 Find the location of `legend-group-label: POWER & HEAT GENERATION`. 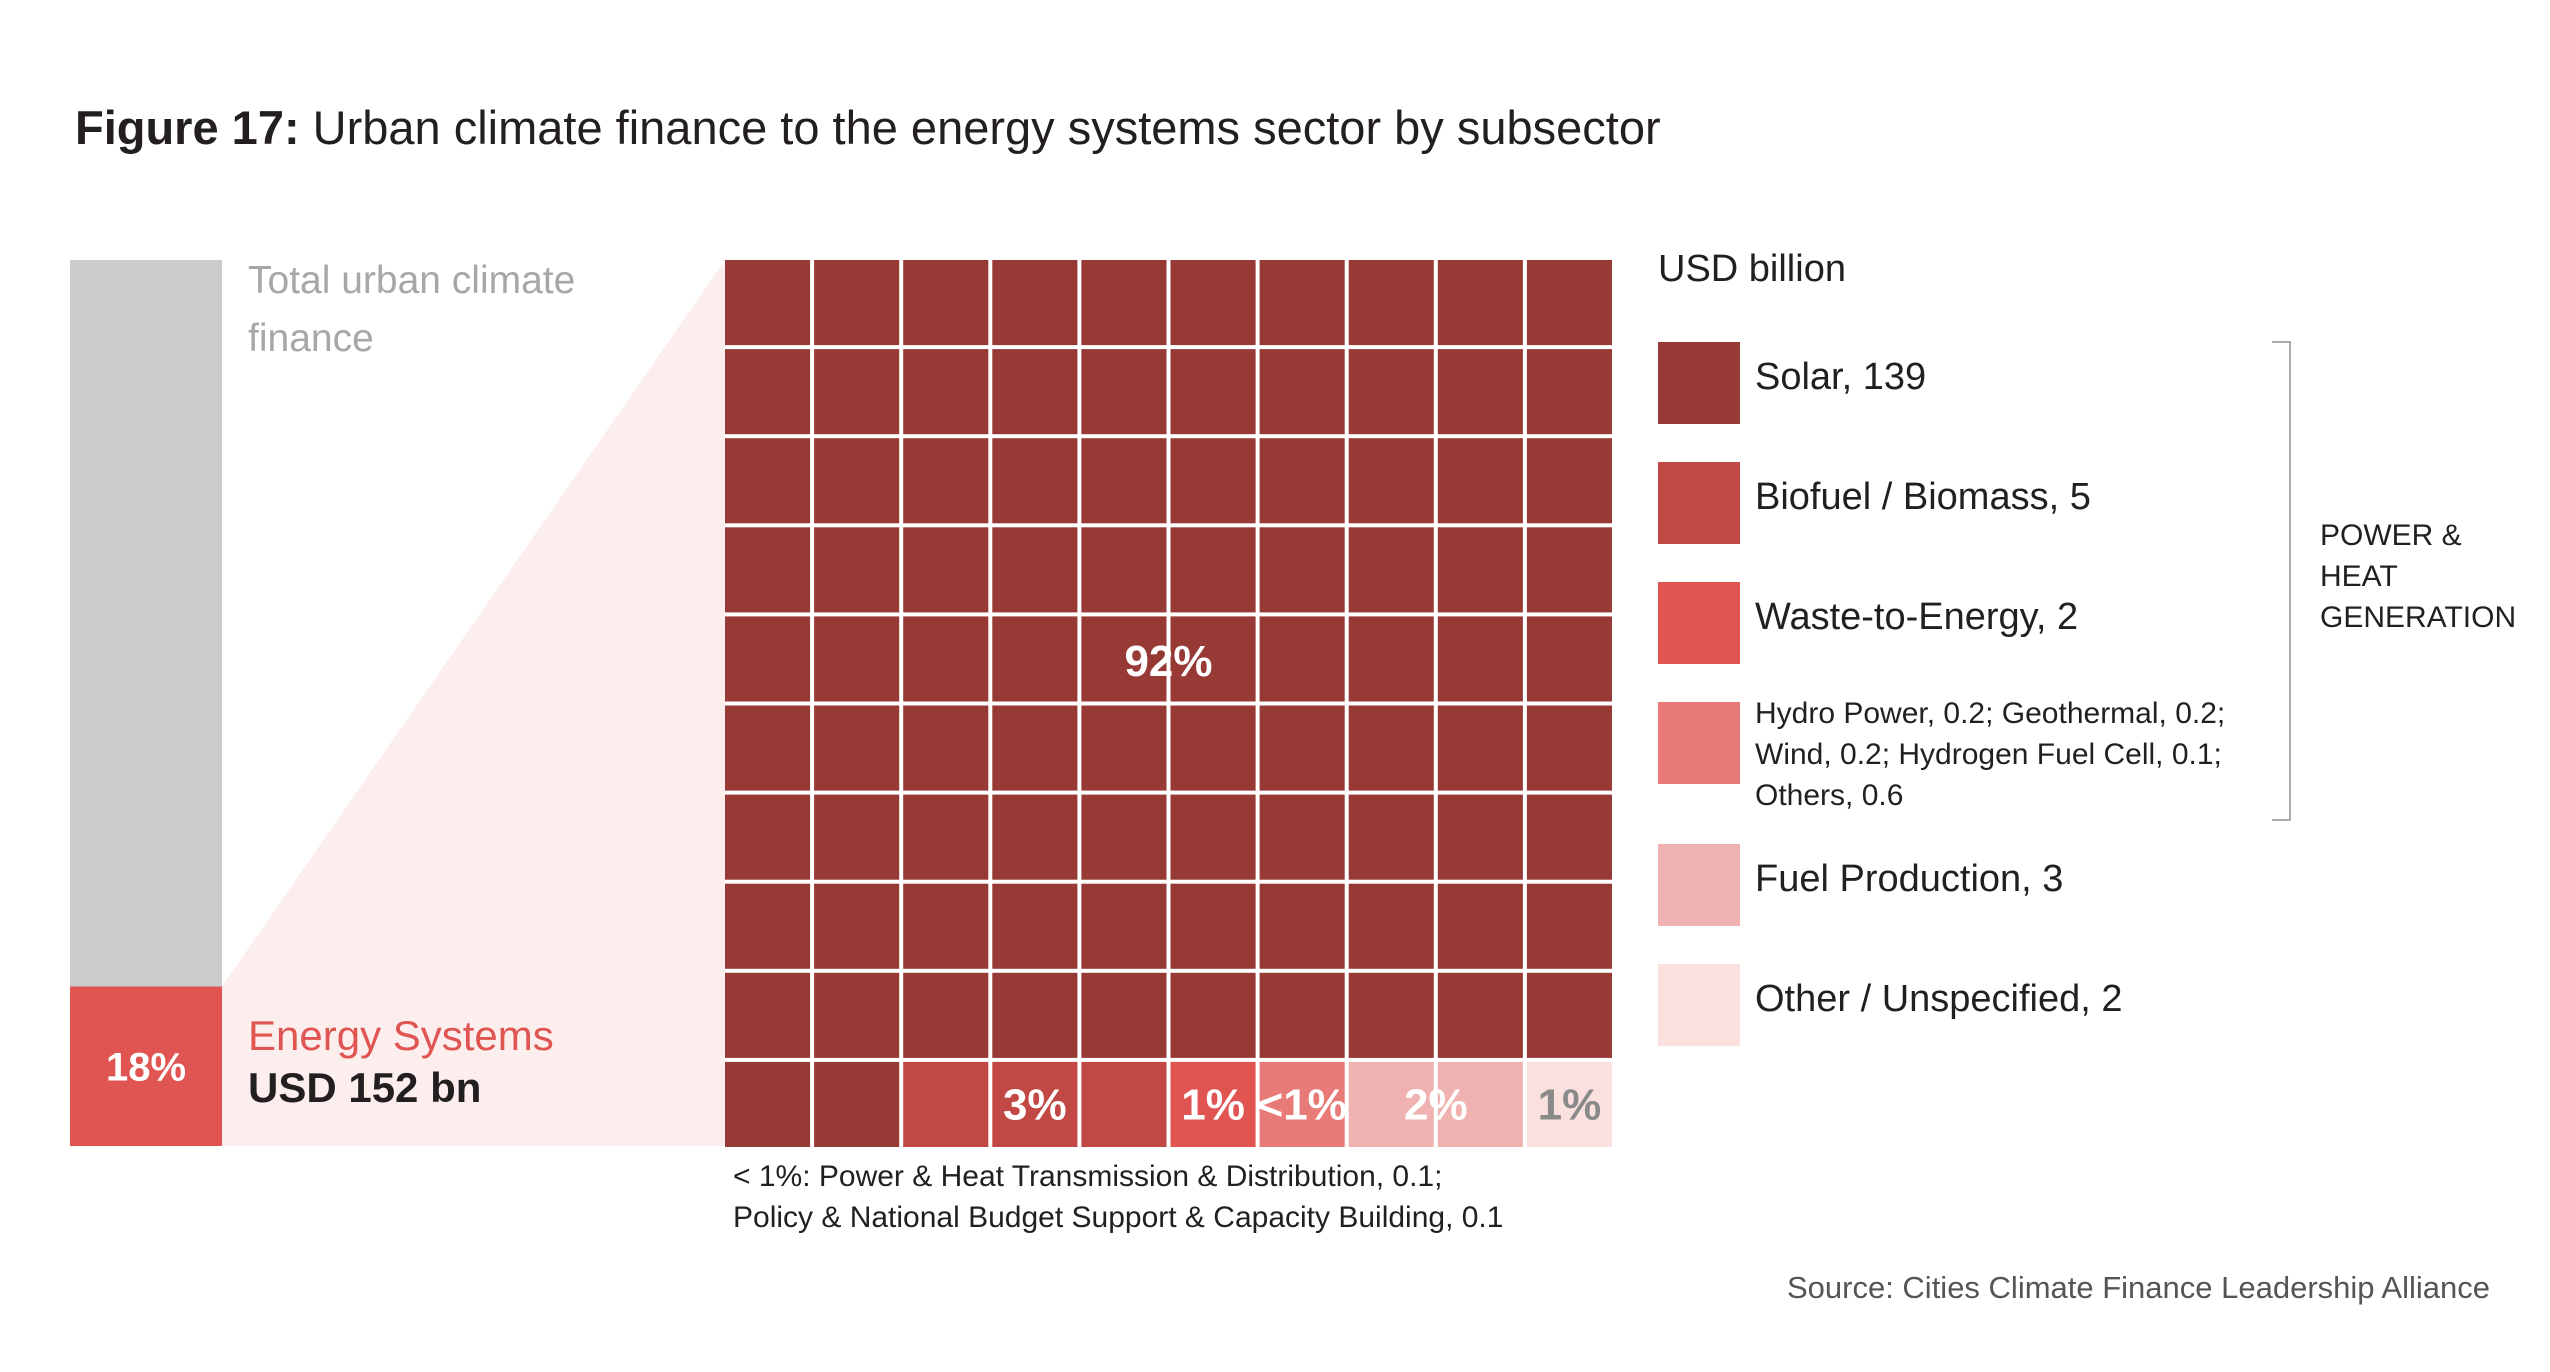

legend-group-label: POWER & HEAT GENERATION is located at coordinates (2418, 576).